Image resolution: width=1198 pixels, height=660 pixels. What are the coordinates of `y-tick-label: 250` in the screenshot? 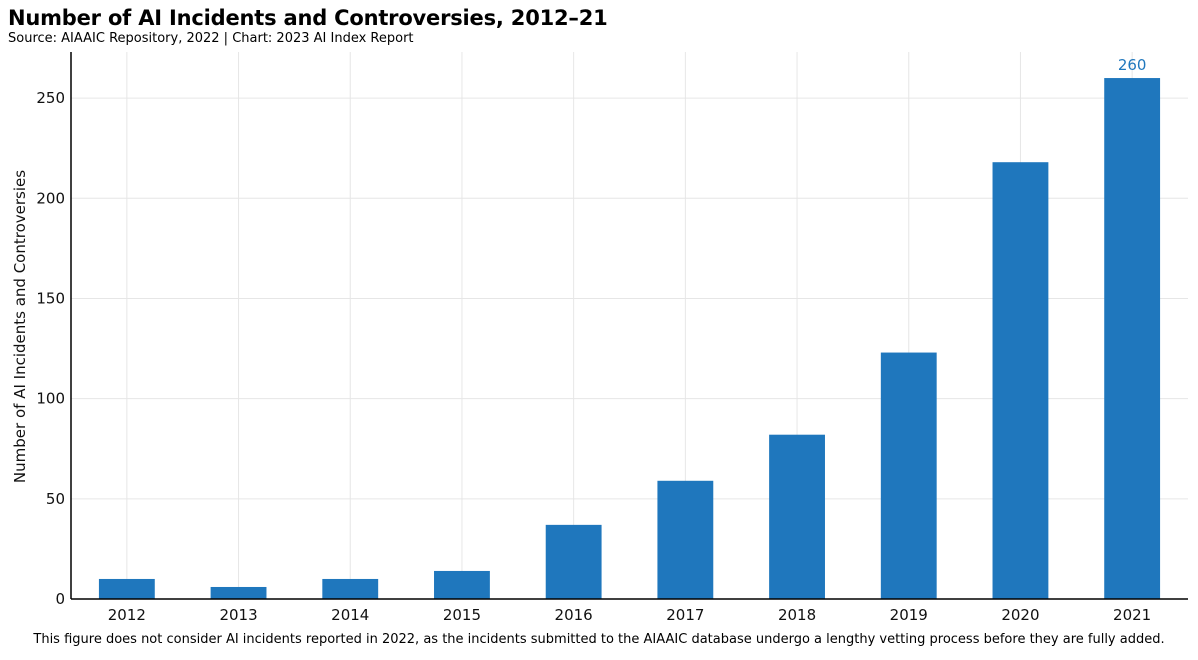 It's located at (50, 98).